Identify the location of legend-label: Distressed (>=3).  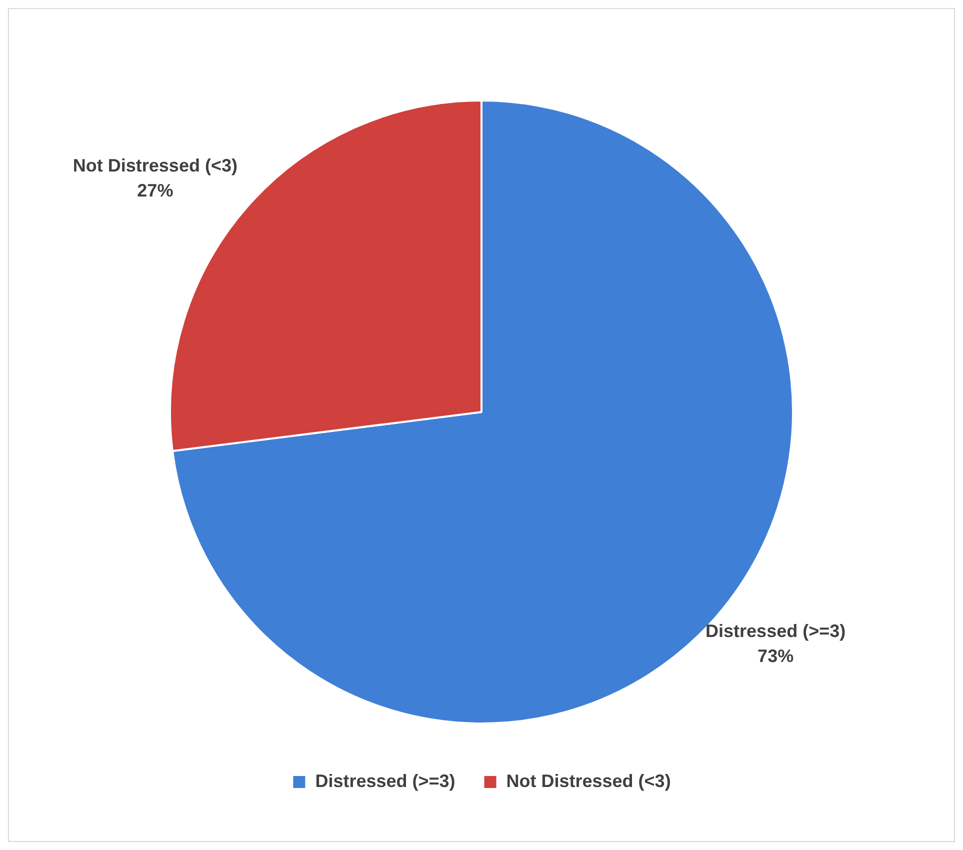
(385, 780).